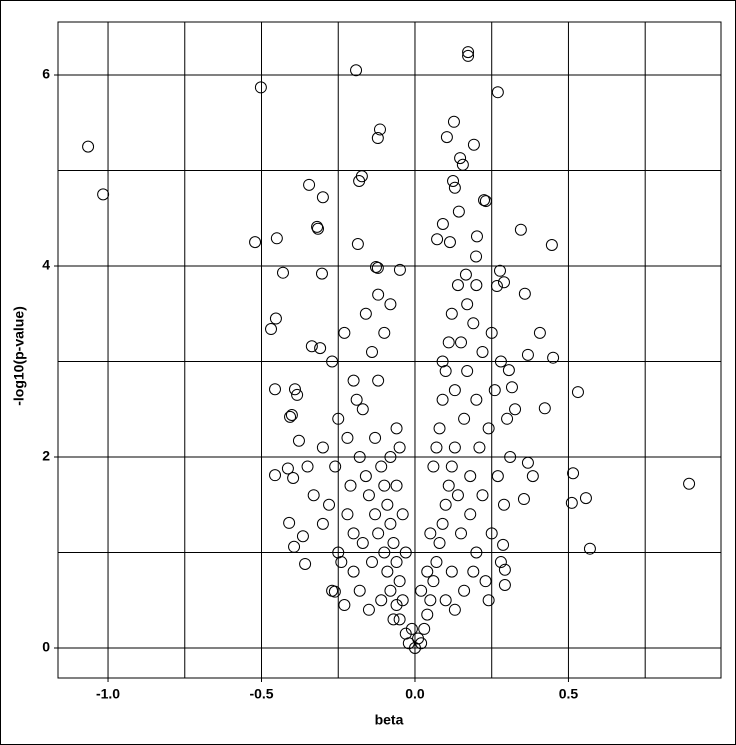 Image resolution: width=736 pixels, height=745 pixels. Describe the element at coordinates (46, 456) in the screenshot. I see `y-tick-label: 2` at that location.